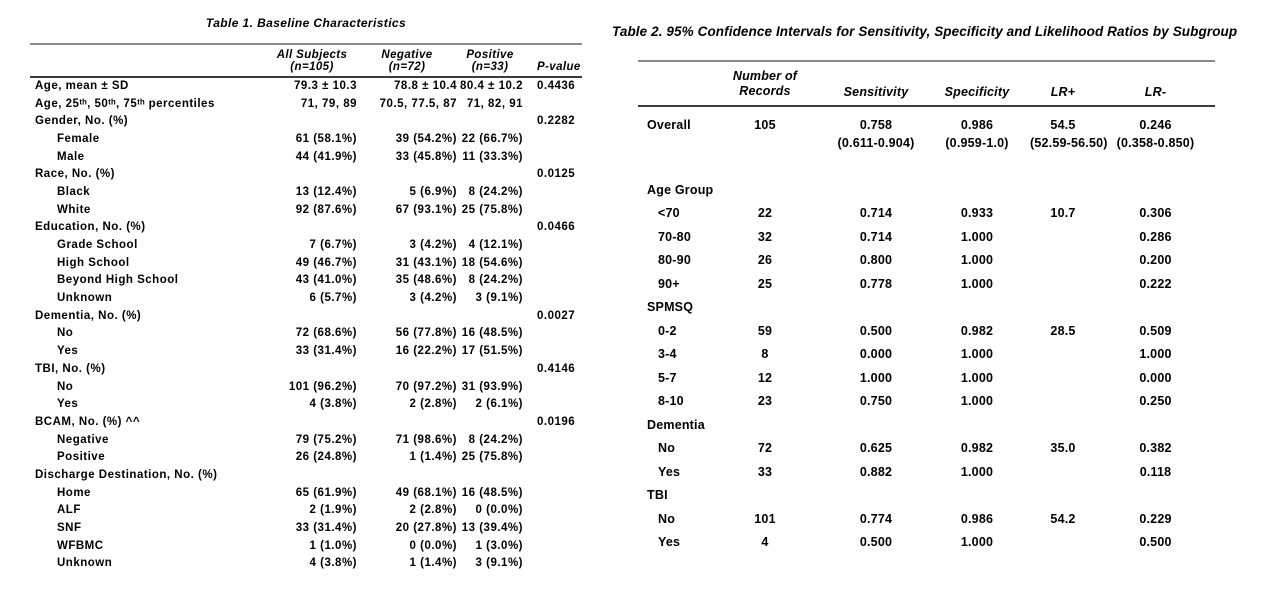 Image resolution: width=1263 pixels, height=593 pixels. Describe the element at coordinates (433, 457) in the screenshot. I see `negative-value: 1 (1.4%)` at that location.